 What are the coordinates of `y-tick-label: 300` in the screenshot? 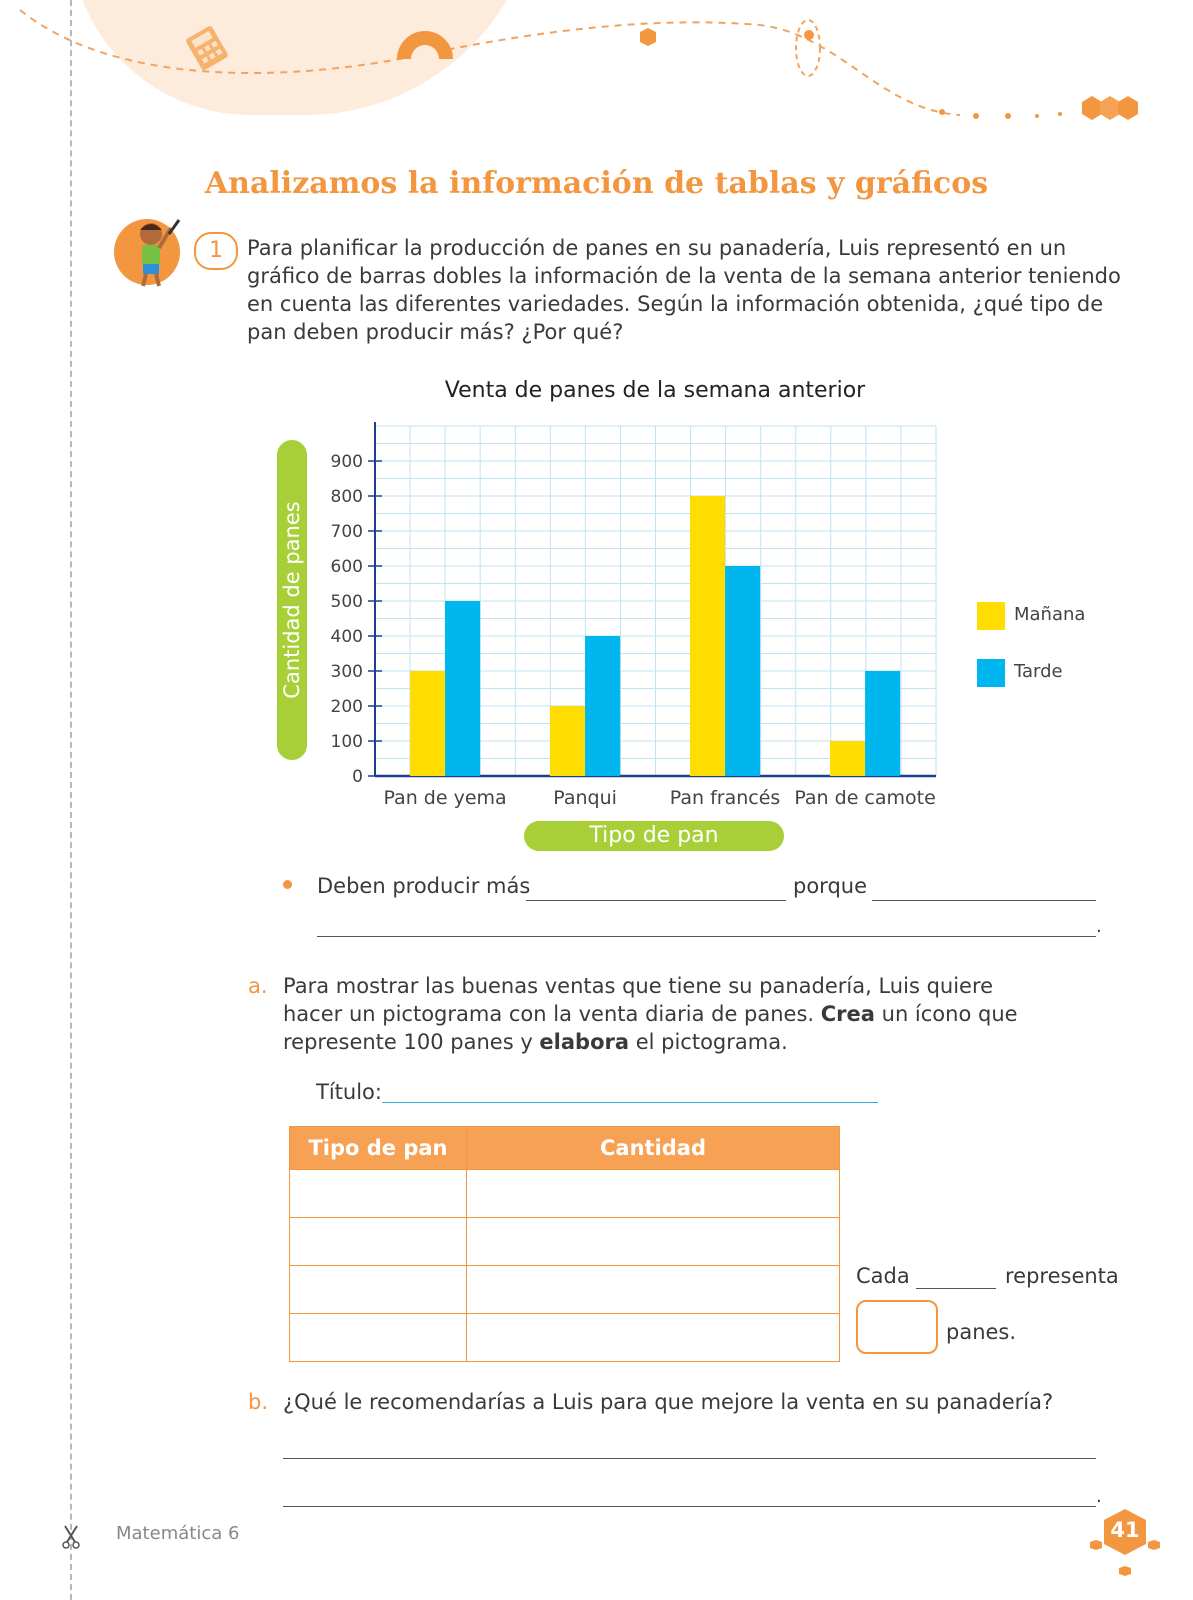 It's located at (347, 672).